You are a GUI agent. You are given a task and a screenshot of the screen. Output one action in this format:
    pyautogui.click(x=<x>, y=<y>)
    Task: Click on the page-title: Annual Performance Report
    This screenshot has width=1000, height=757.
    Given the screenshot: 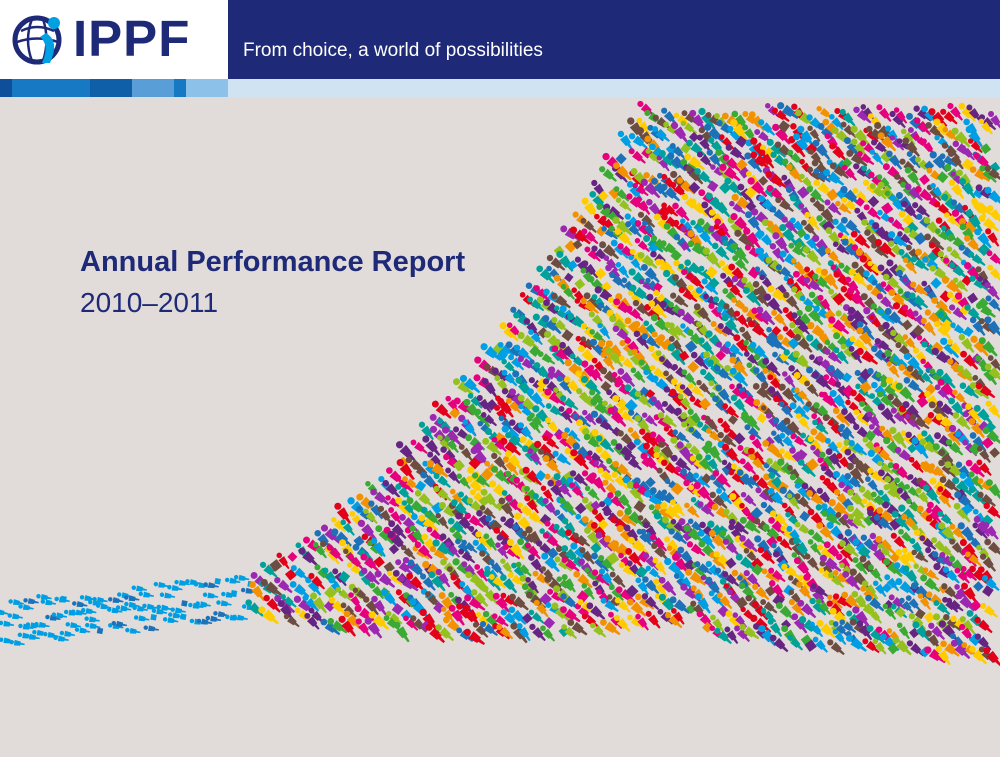 What is the action you would take?
    pyautogui.click(x=273, y=262)
    